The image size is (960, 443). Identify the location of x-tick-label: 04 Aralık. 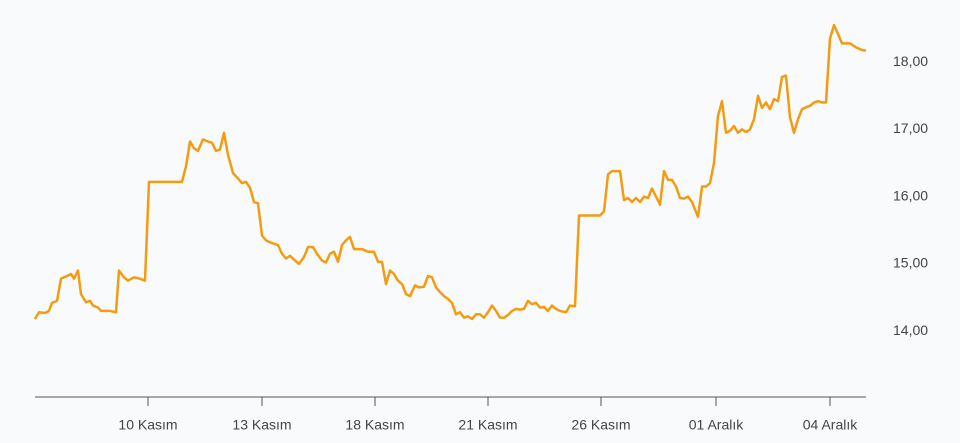
(830, 425).